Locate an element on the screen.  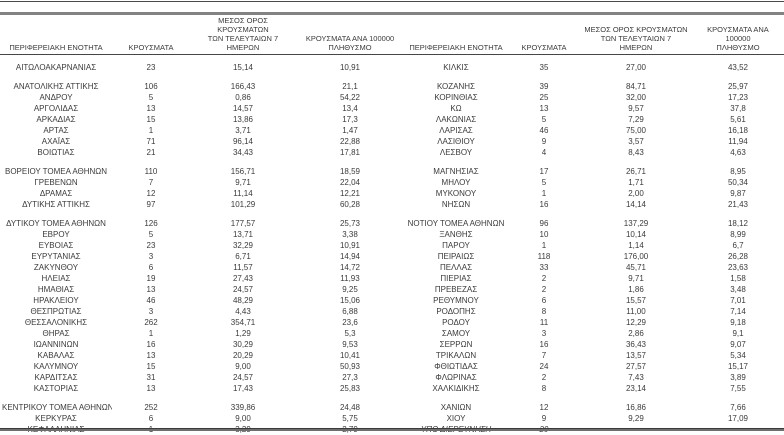
per100k-cell: 5,34 is located at coordinates (738, 355).